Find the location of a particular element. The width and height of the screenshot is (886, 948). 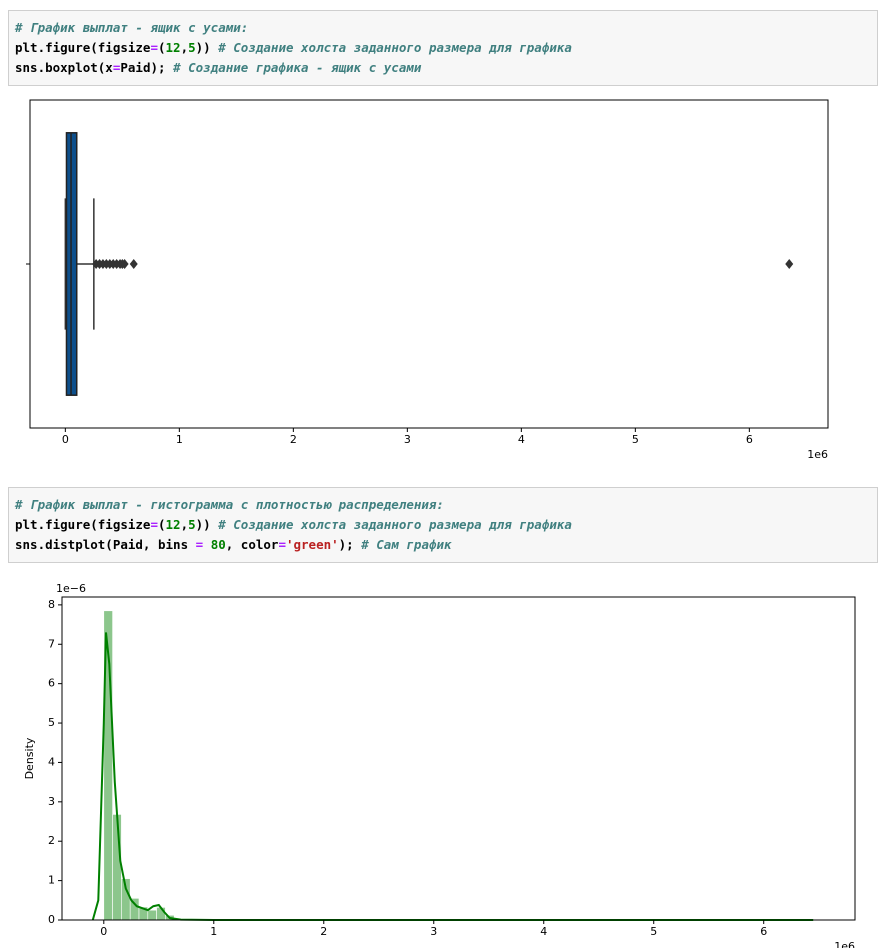

y-tick-label: 7 is located at coordinates (51, 643).